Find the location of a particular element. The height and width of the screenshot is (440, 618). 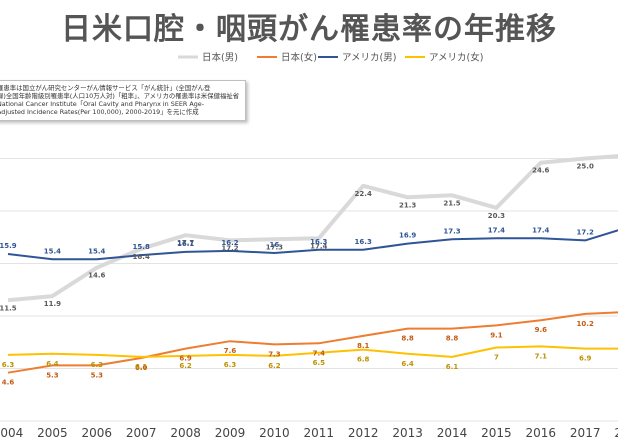

legend-label: アメリカ(女) is located at coordinates (456, 58).